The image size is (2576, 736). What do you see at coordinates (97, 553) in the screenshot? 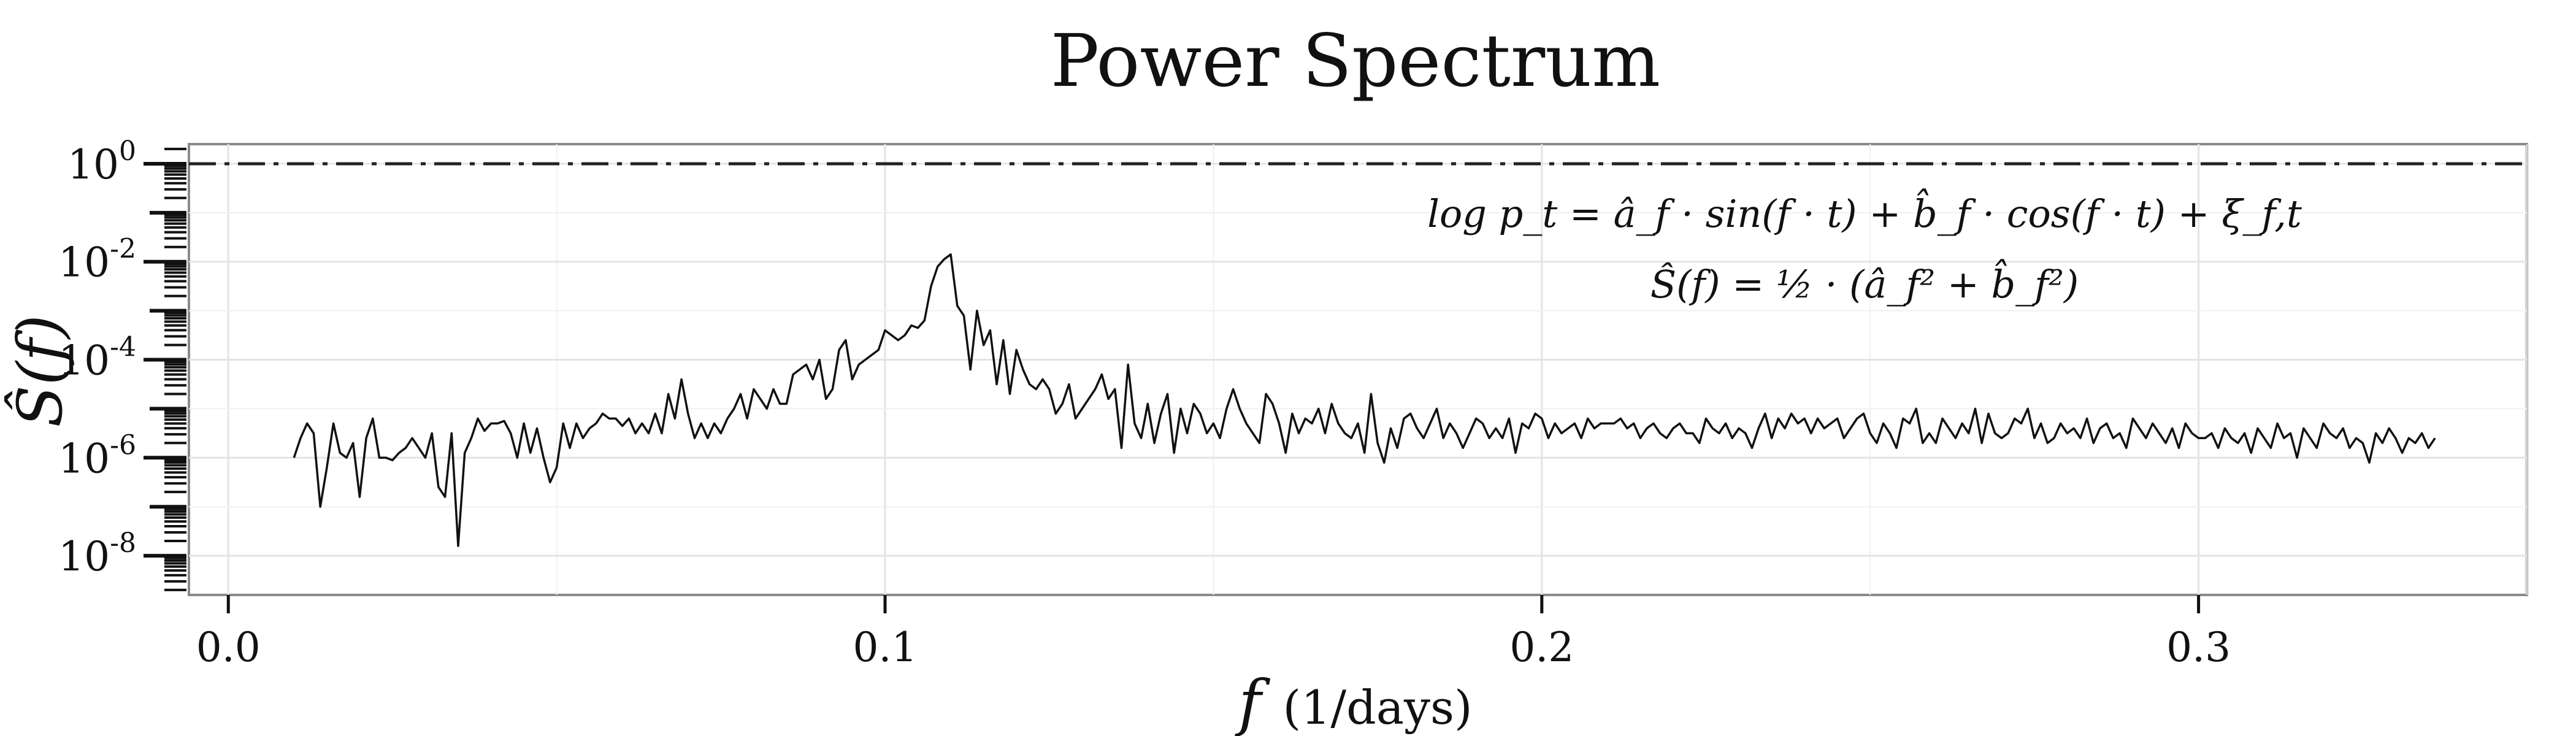
I see `y-tick-label: 10⁻⁸` at bounding box center [97, 553].